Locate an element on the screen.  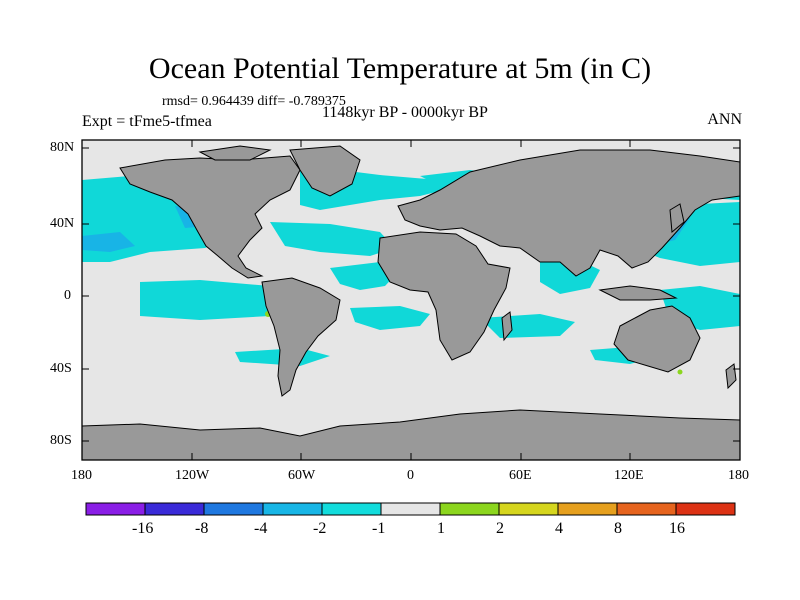
tropical-pacific-anomaly is located at coordinates (215, 300).